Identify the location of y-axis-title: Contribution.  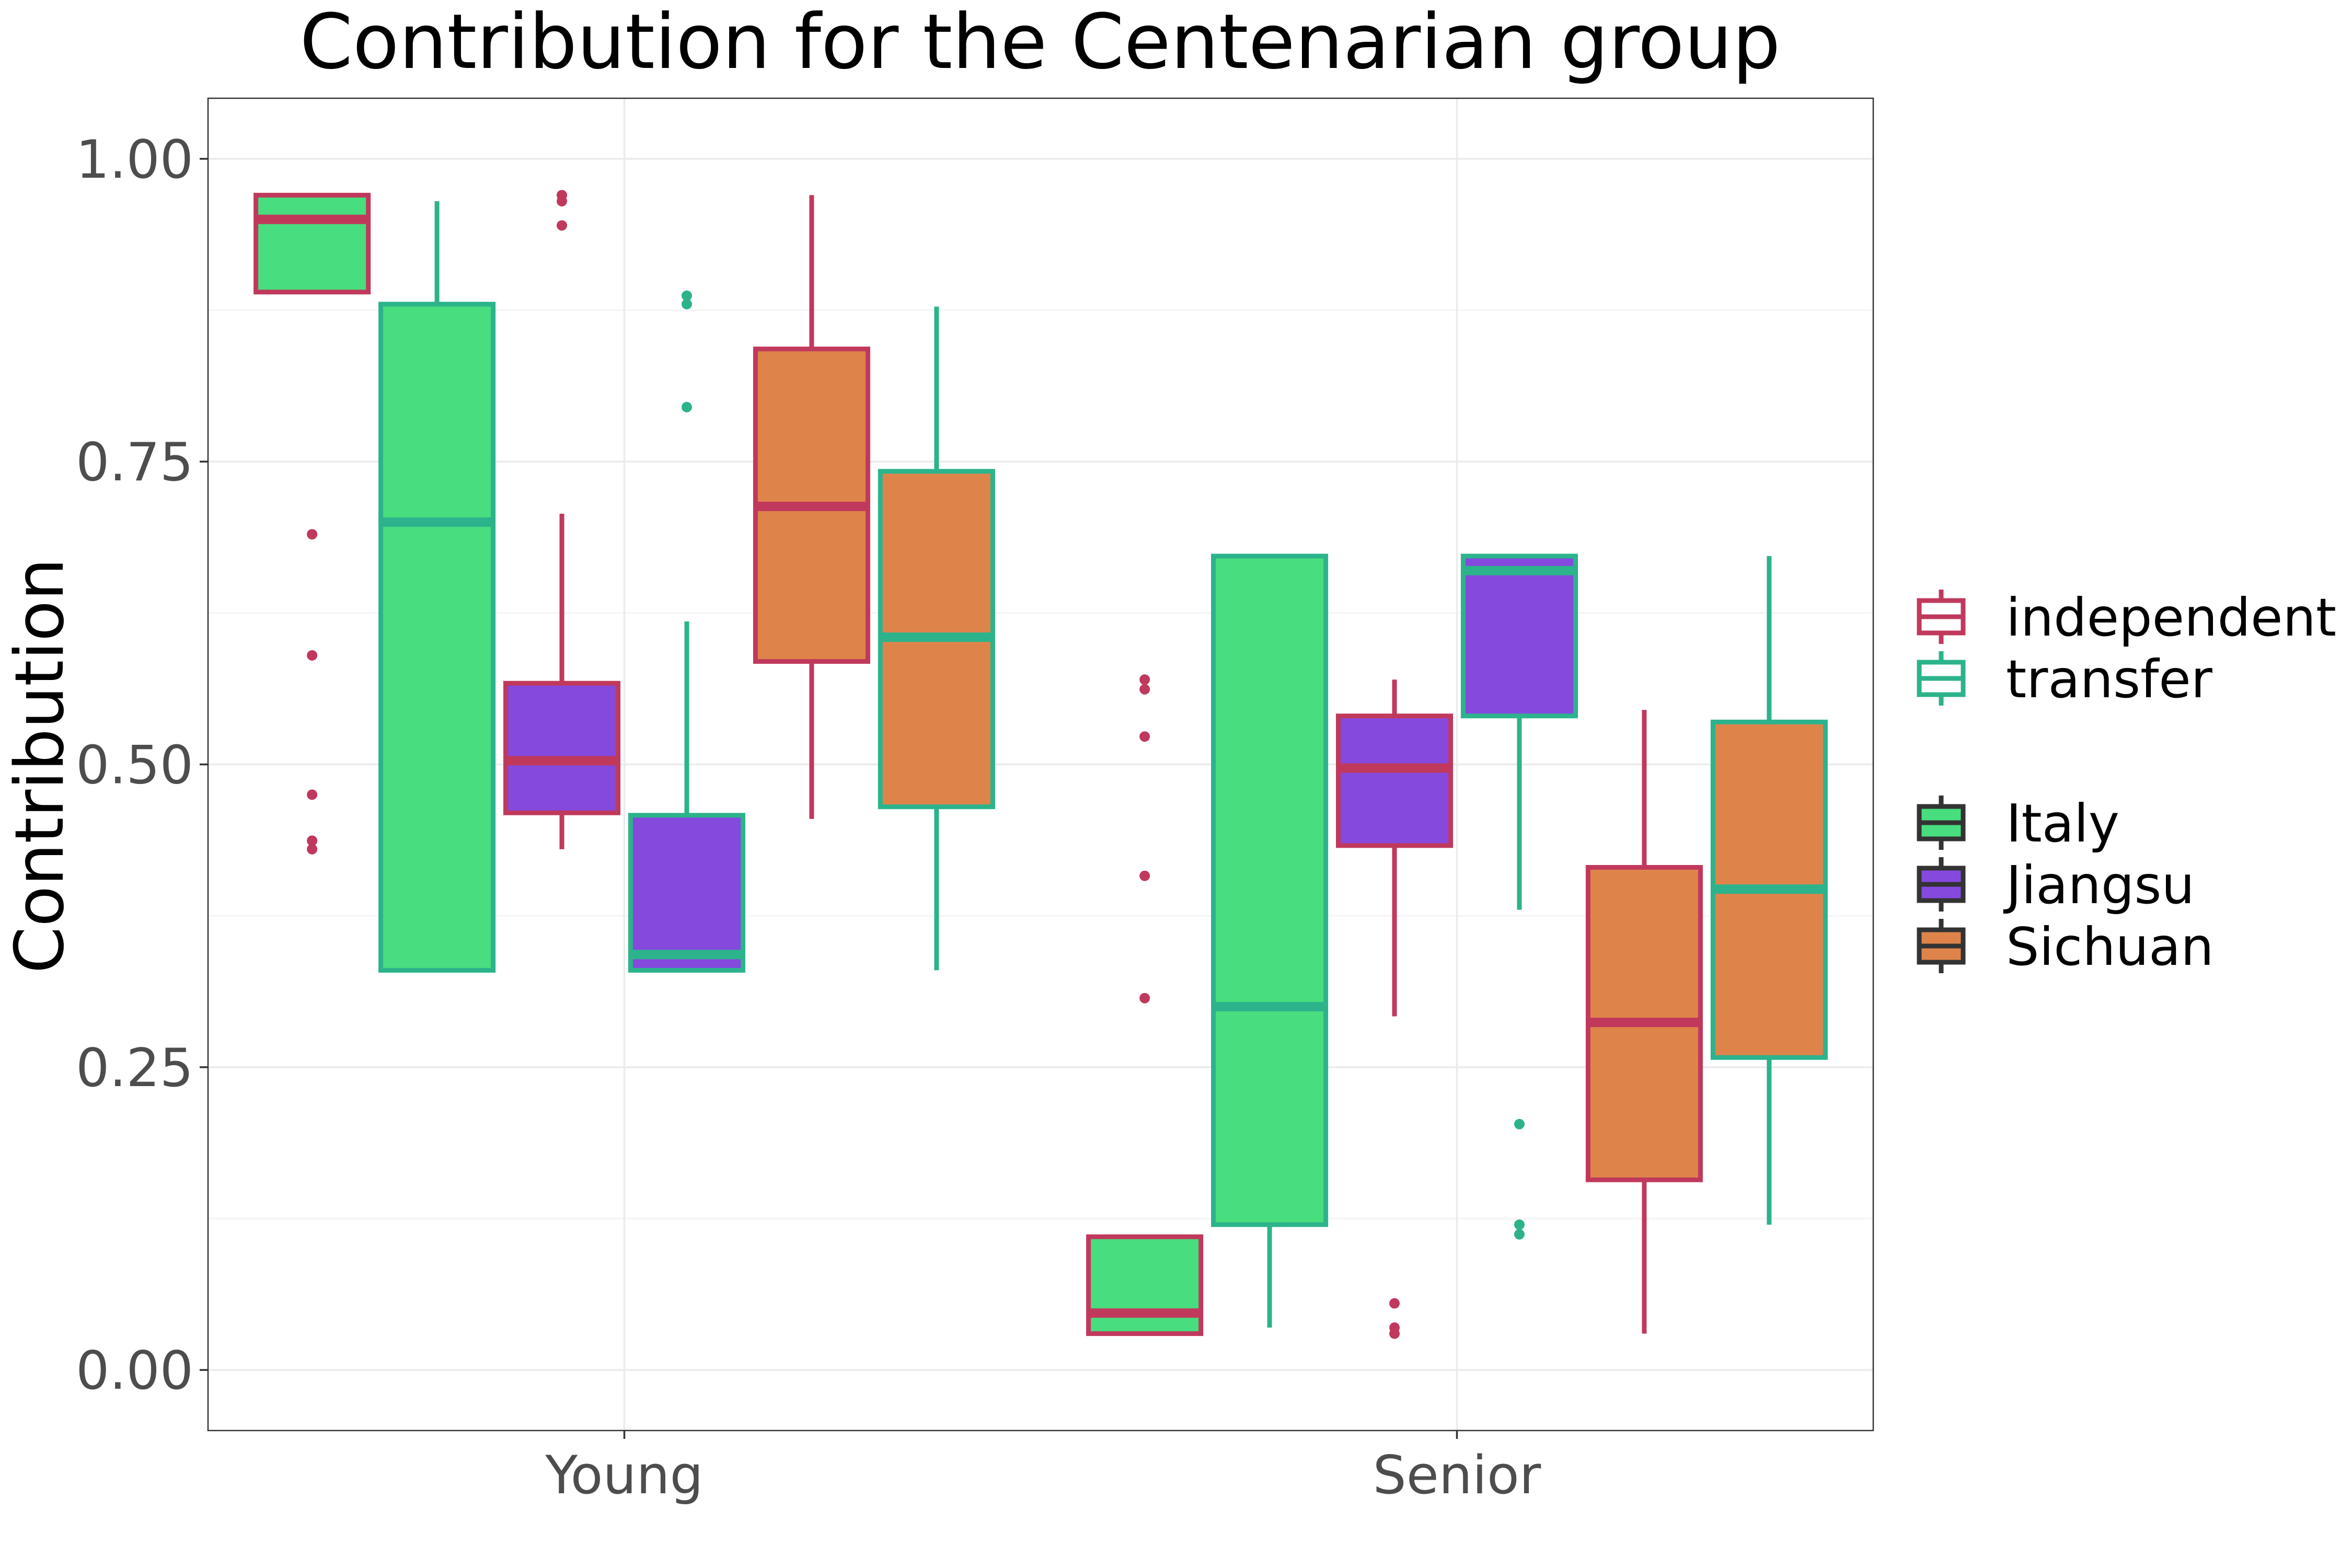
(40, 766).